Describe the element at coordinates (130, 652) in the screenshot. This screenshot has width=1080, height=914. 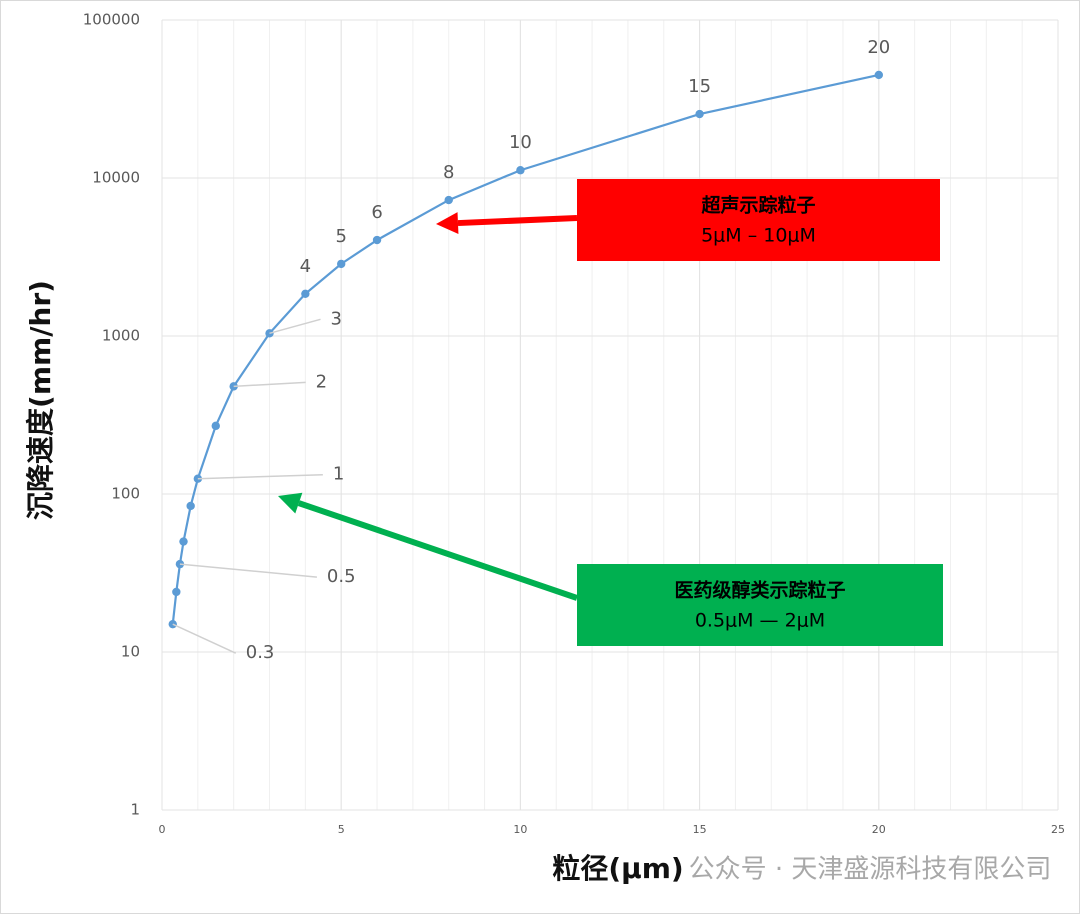
I see `y-tick-label: 10` at that location.